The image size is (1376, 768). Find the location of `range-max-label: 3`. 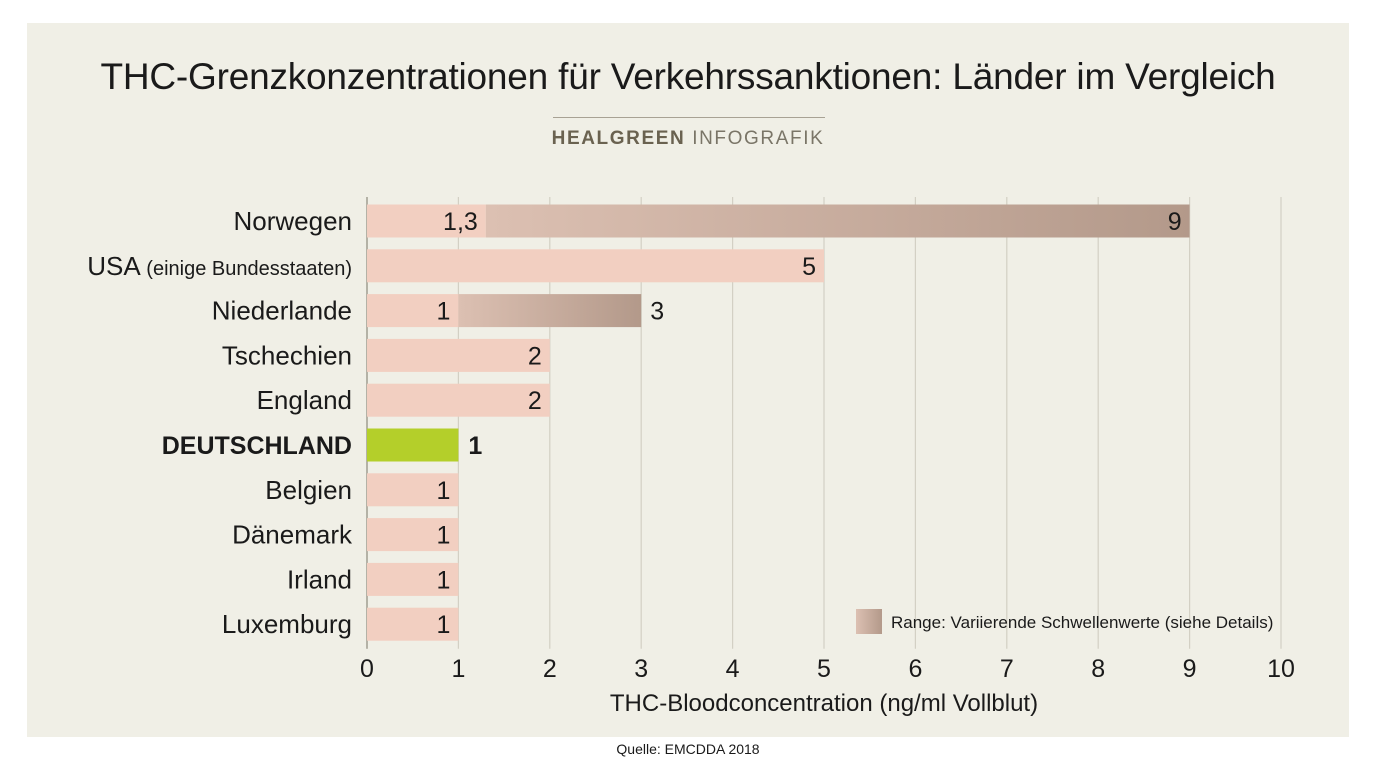

range-max-label: 3 is located at coordinates (657, 312).